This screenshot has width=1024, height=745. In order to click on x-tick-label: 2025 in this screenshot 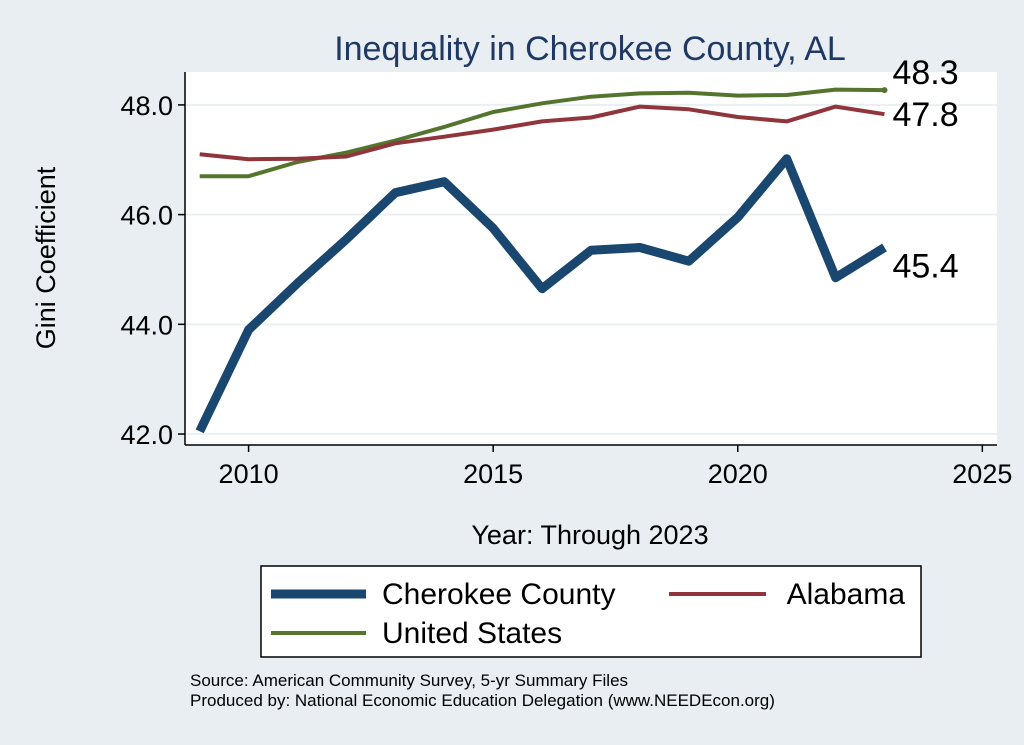, I will do `click(982, 474)`.